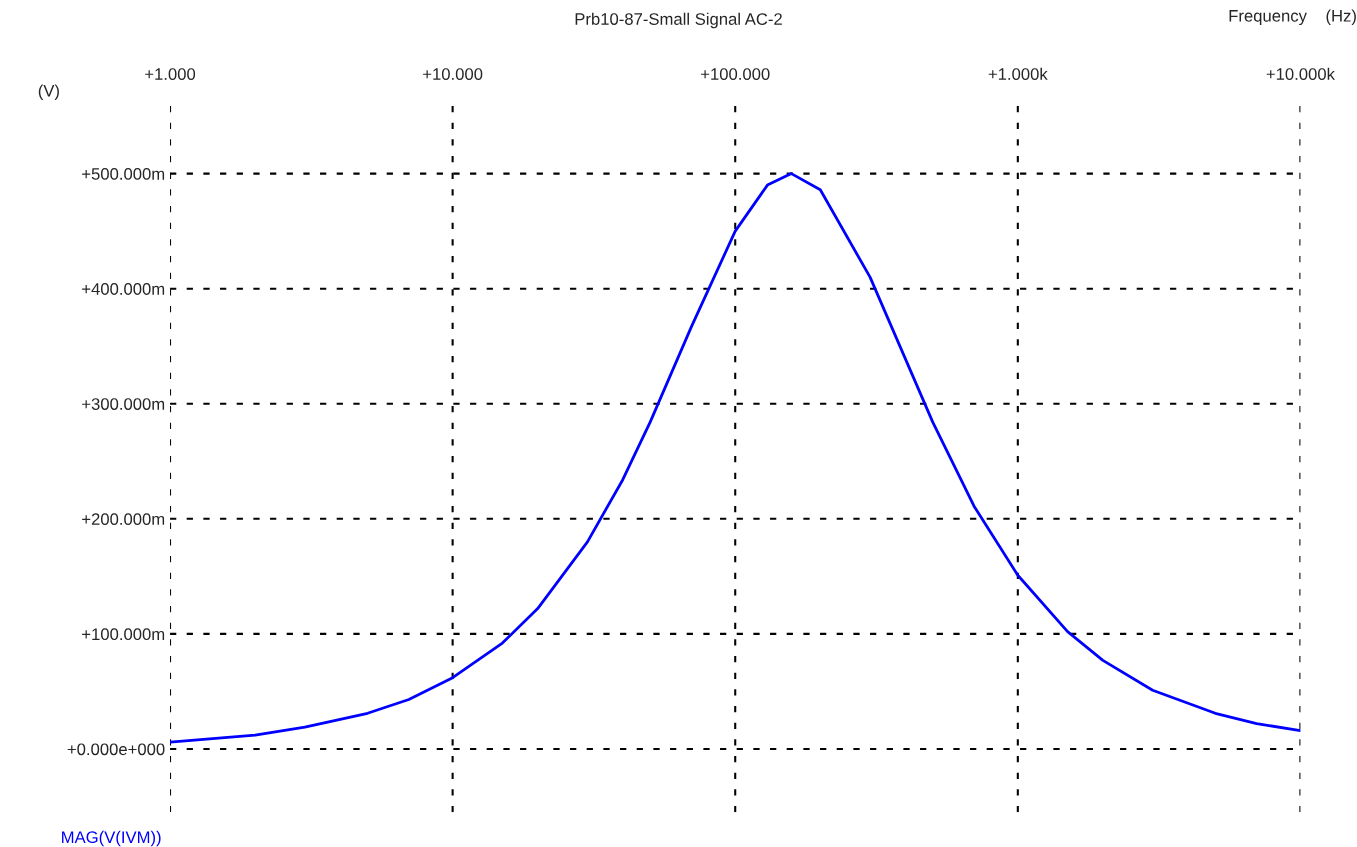 The image size is (1357, 847). I want to click on x-tick-label: +10.000k, so click(1300, 73).